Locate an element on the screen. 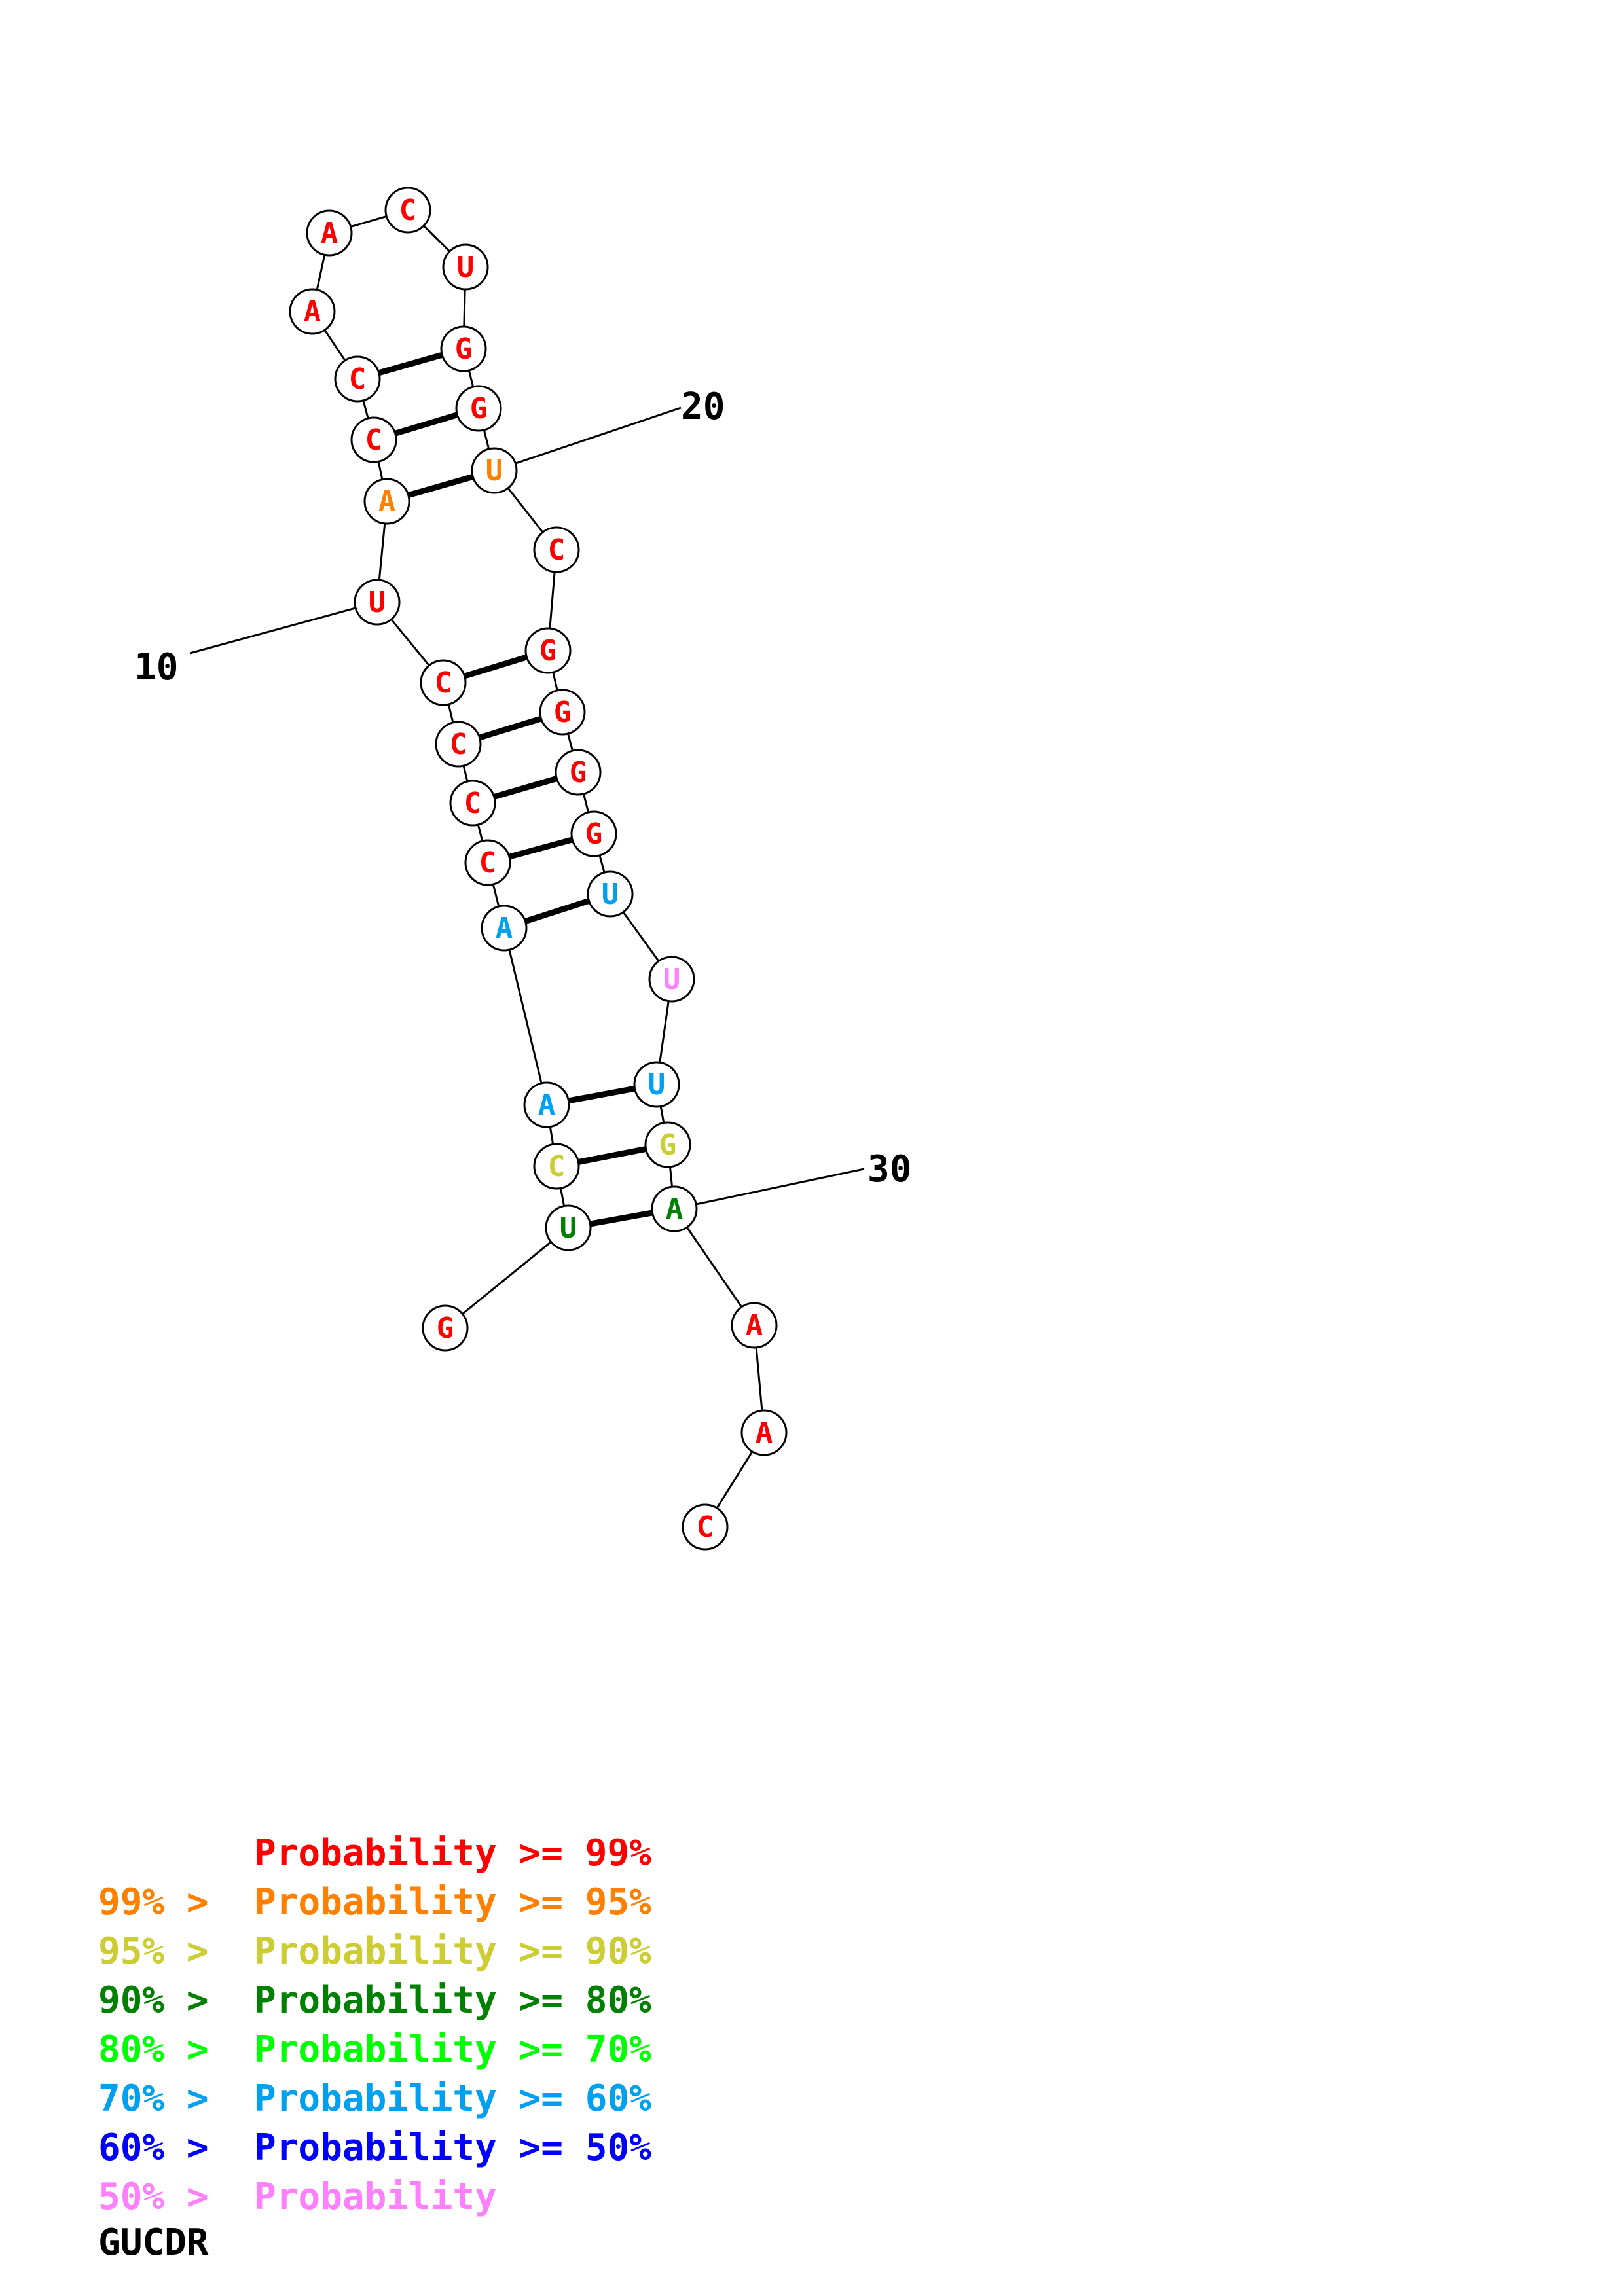  nucleotide-17: U is located at coordinates (465, 267).